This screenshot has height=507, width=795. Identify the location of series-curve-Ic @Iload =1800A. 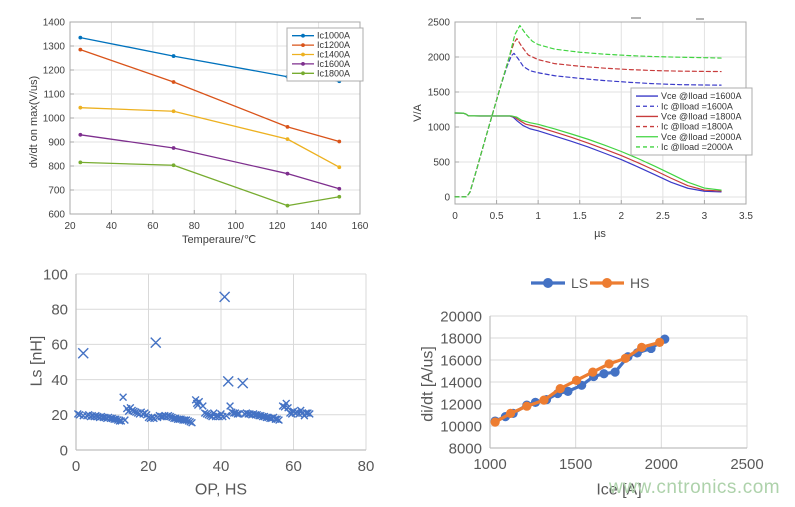
(588, 118).